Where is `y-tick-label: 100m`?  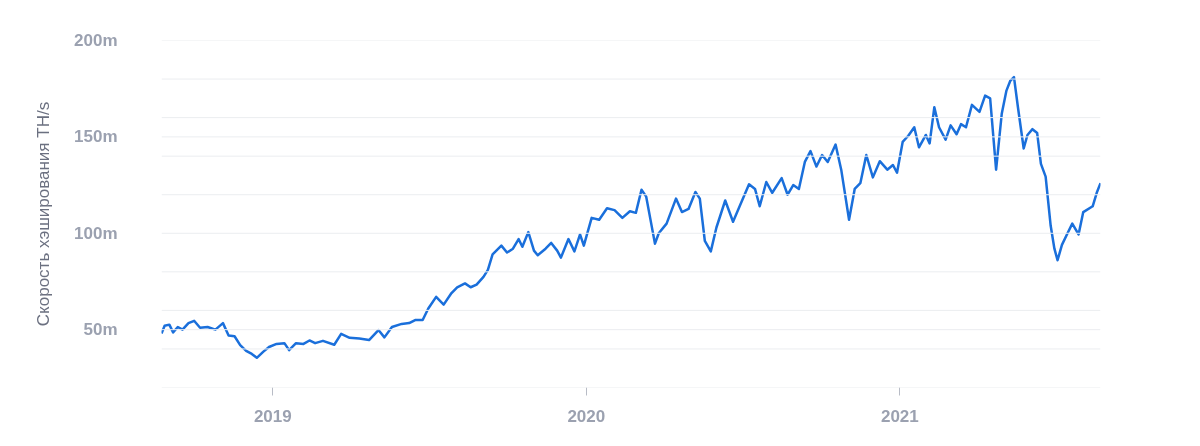 y-tick-label: 100m is located at coordinates (96, 233).